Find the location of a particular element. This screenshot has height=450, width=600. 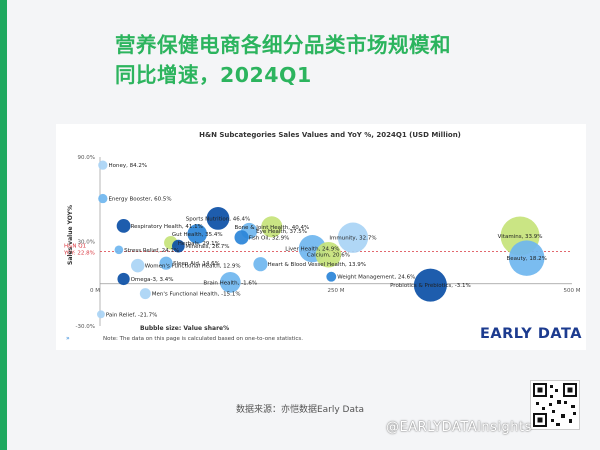

bubble-label: Omega-3, 3.4% is located at coordinates (152, 280).